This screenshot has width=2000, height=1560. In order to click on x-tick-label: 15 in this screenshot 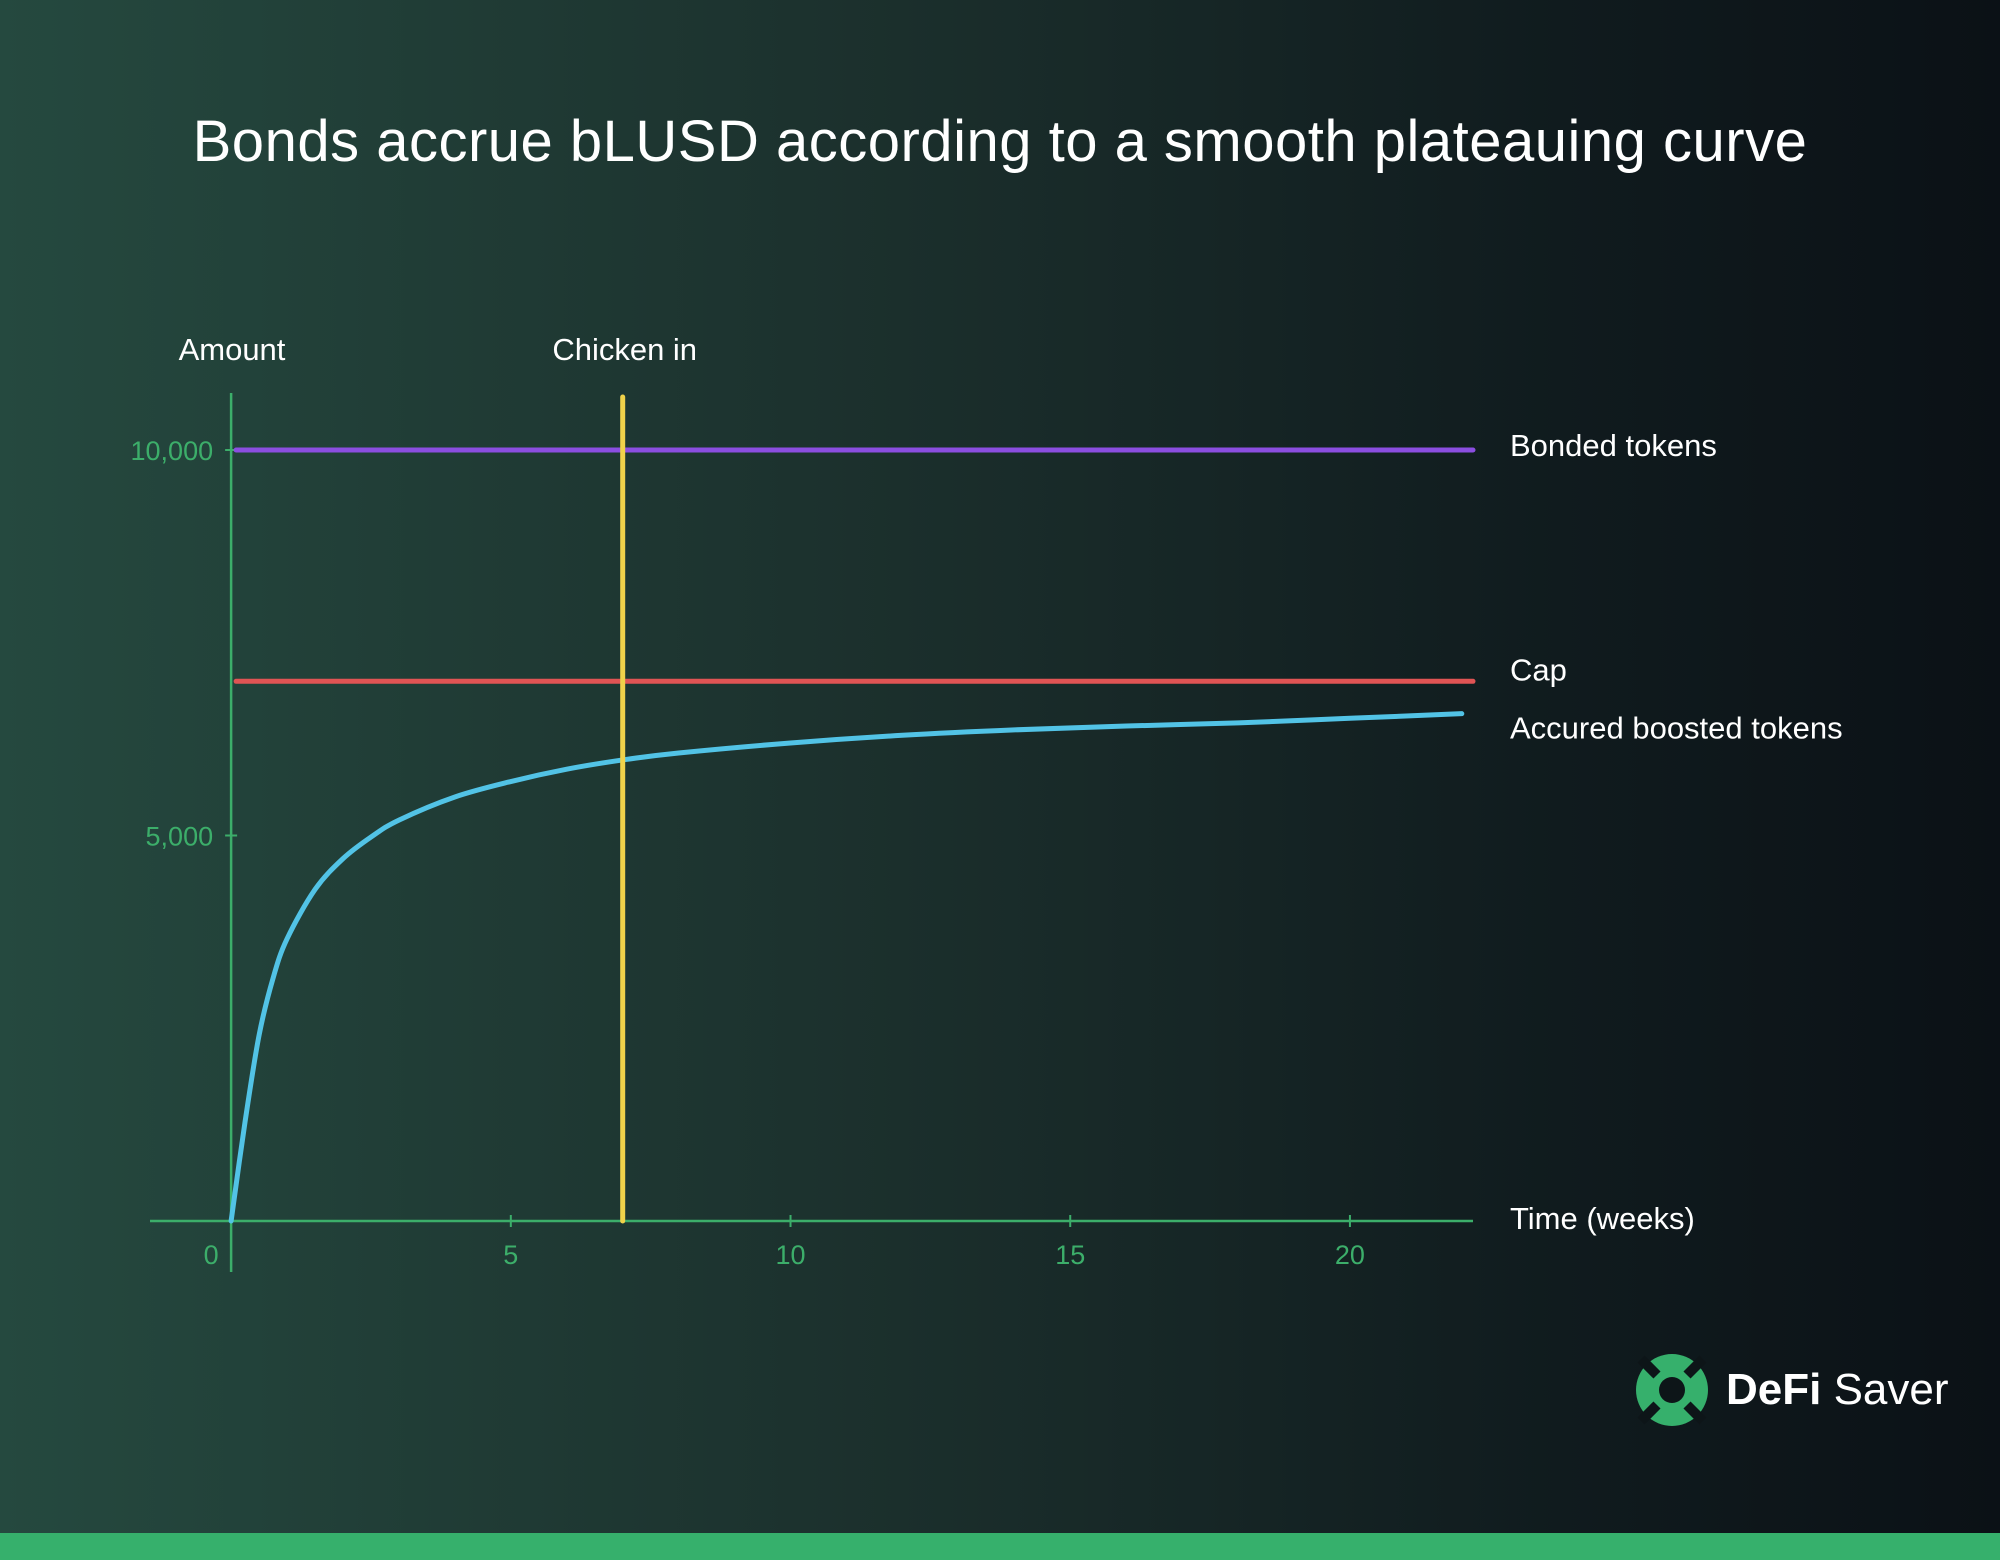, I will do `click(1070, 1255)`.